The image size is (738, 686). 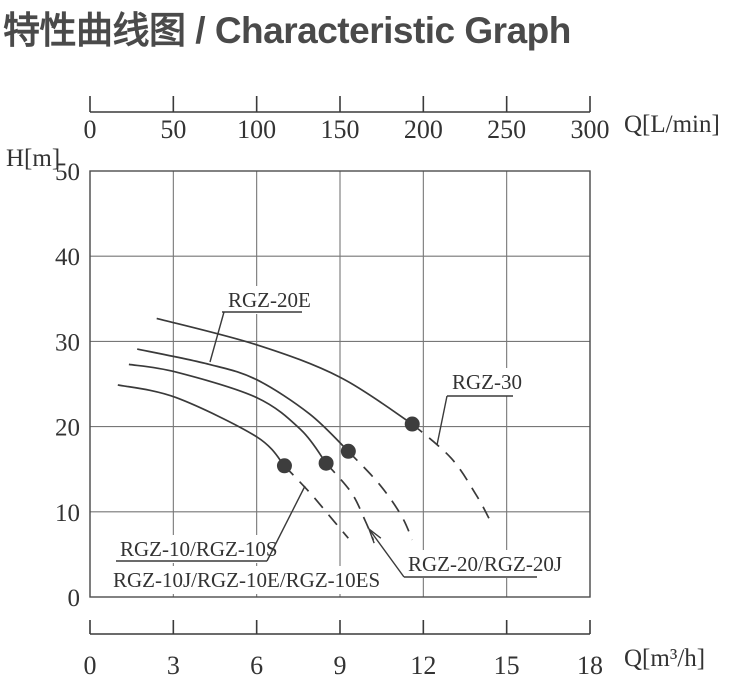 What do you see at coordinates (67, 172) in the screenshot?
I see `y-axis-tick-label: 50` at bounding box center [67, 172].